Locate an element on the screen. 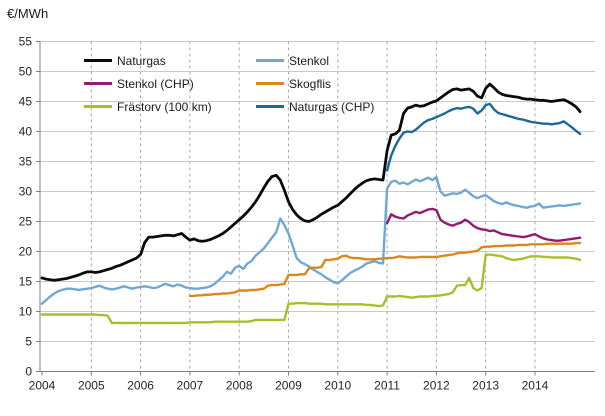  legend-label-skogflis: Skogflis is located at coordinates (310, 83).